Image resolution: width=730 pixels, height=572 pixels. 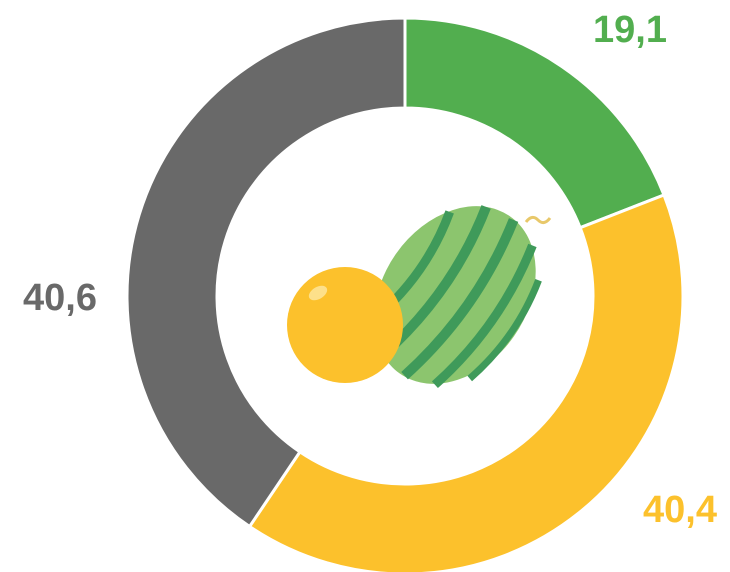 What do you see at coordinates (680, 510) in the screenshot?
I see `value-label: 40,4` at bounding box center [680, 510].